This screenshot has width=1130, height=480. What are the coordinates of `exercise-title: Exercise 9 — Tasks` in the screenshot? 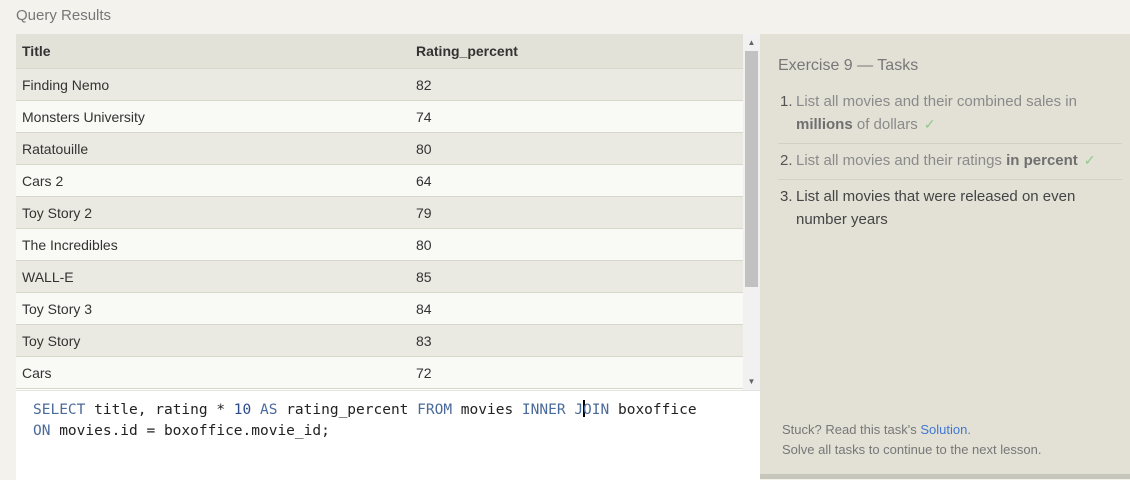 It's located at (848, 65).